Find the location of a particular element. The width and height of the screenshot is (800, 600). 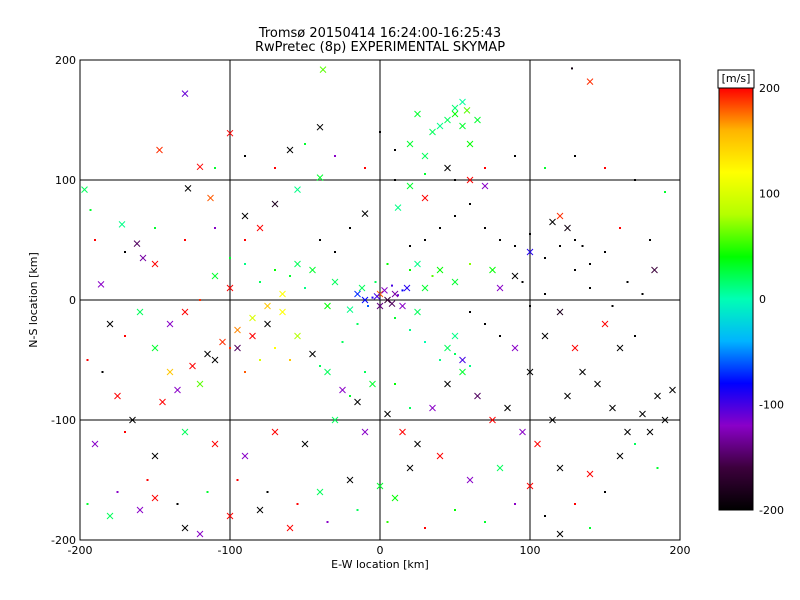

x-tick-label: 0 is located at coordinates (380, 550).